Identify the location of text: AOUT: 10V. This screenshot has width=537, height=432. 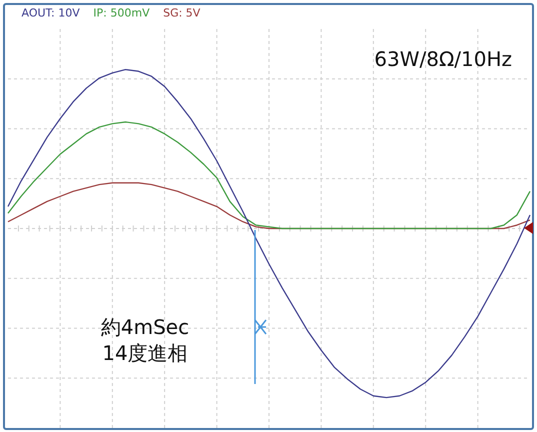
(51, 13).